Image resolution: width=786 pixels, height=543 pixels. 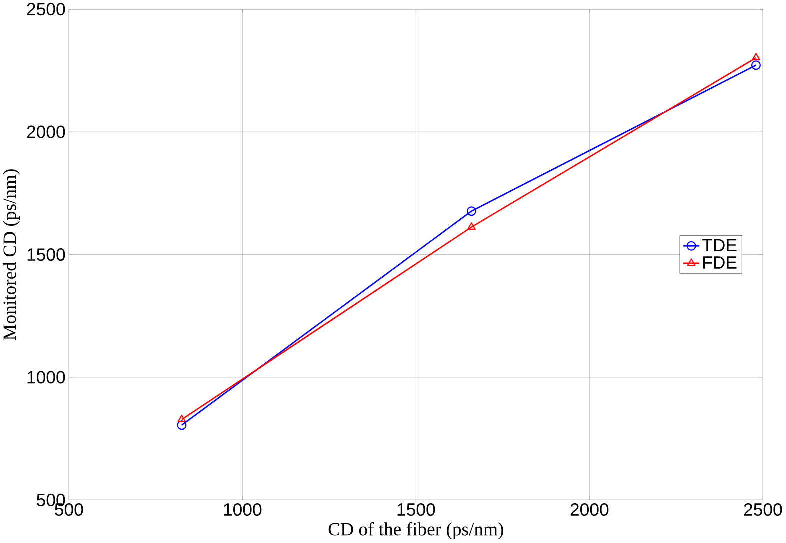 What do you see at coordinates (763, 510) in the screenshot?
I see `x-tick-label: 2500` at bounding box center [763, 510].